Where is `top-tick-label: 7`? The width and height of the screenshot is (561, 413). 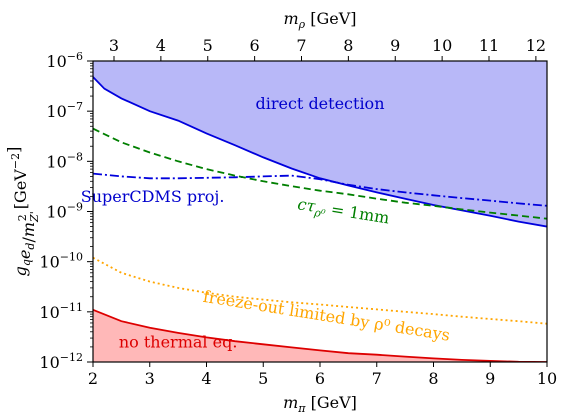 top-tick-label: 7 is located at coordinates (301, 45).